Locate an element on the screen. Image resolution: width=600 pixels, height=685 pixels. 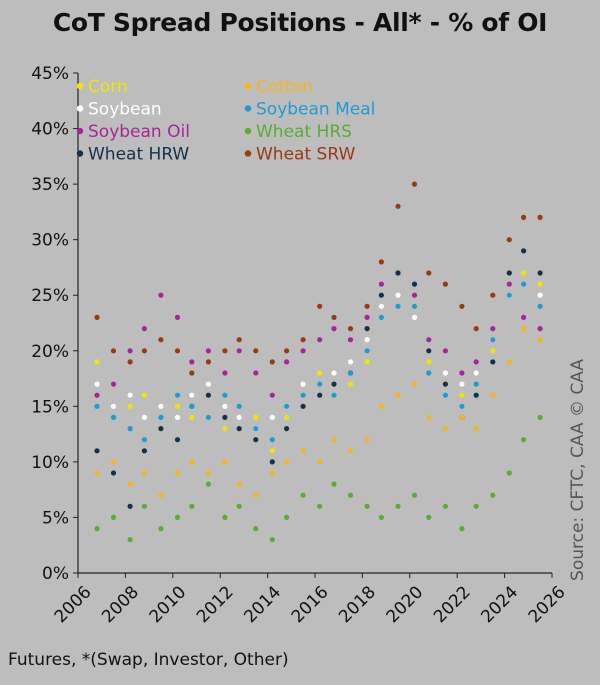
legend-label: Wheat SRW is located at coordinates (305, 155).